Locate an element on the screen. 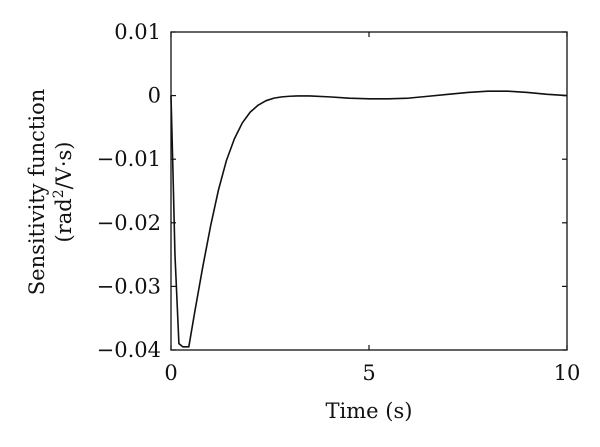 The height and width of the screenshot is (447, 600). x-tick-label: 5 is located at coordinates (368, 373).